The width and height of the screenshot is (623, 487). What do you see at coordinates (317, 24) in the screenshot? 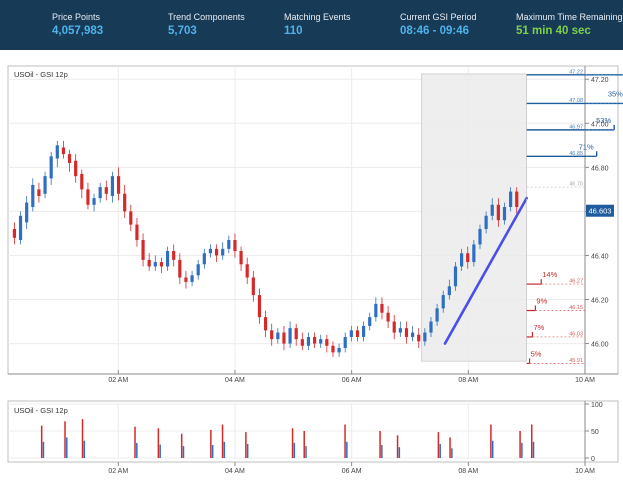
I see `stat-matching-events: Matching Events 110` at bounding box center [317, 24].